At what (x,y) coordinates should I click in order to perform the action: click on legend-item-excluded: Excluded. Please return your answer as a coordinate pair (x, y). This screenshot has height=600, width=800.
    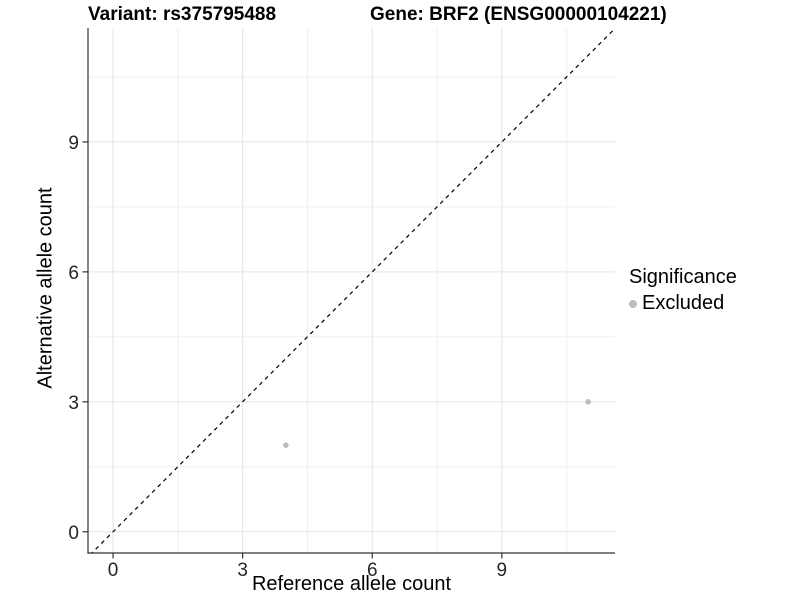
    Looking at the image, I should click on (683, 303).